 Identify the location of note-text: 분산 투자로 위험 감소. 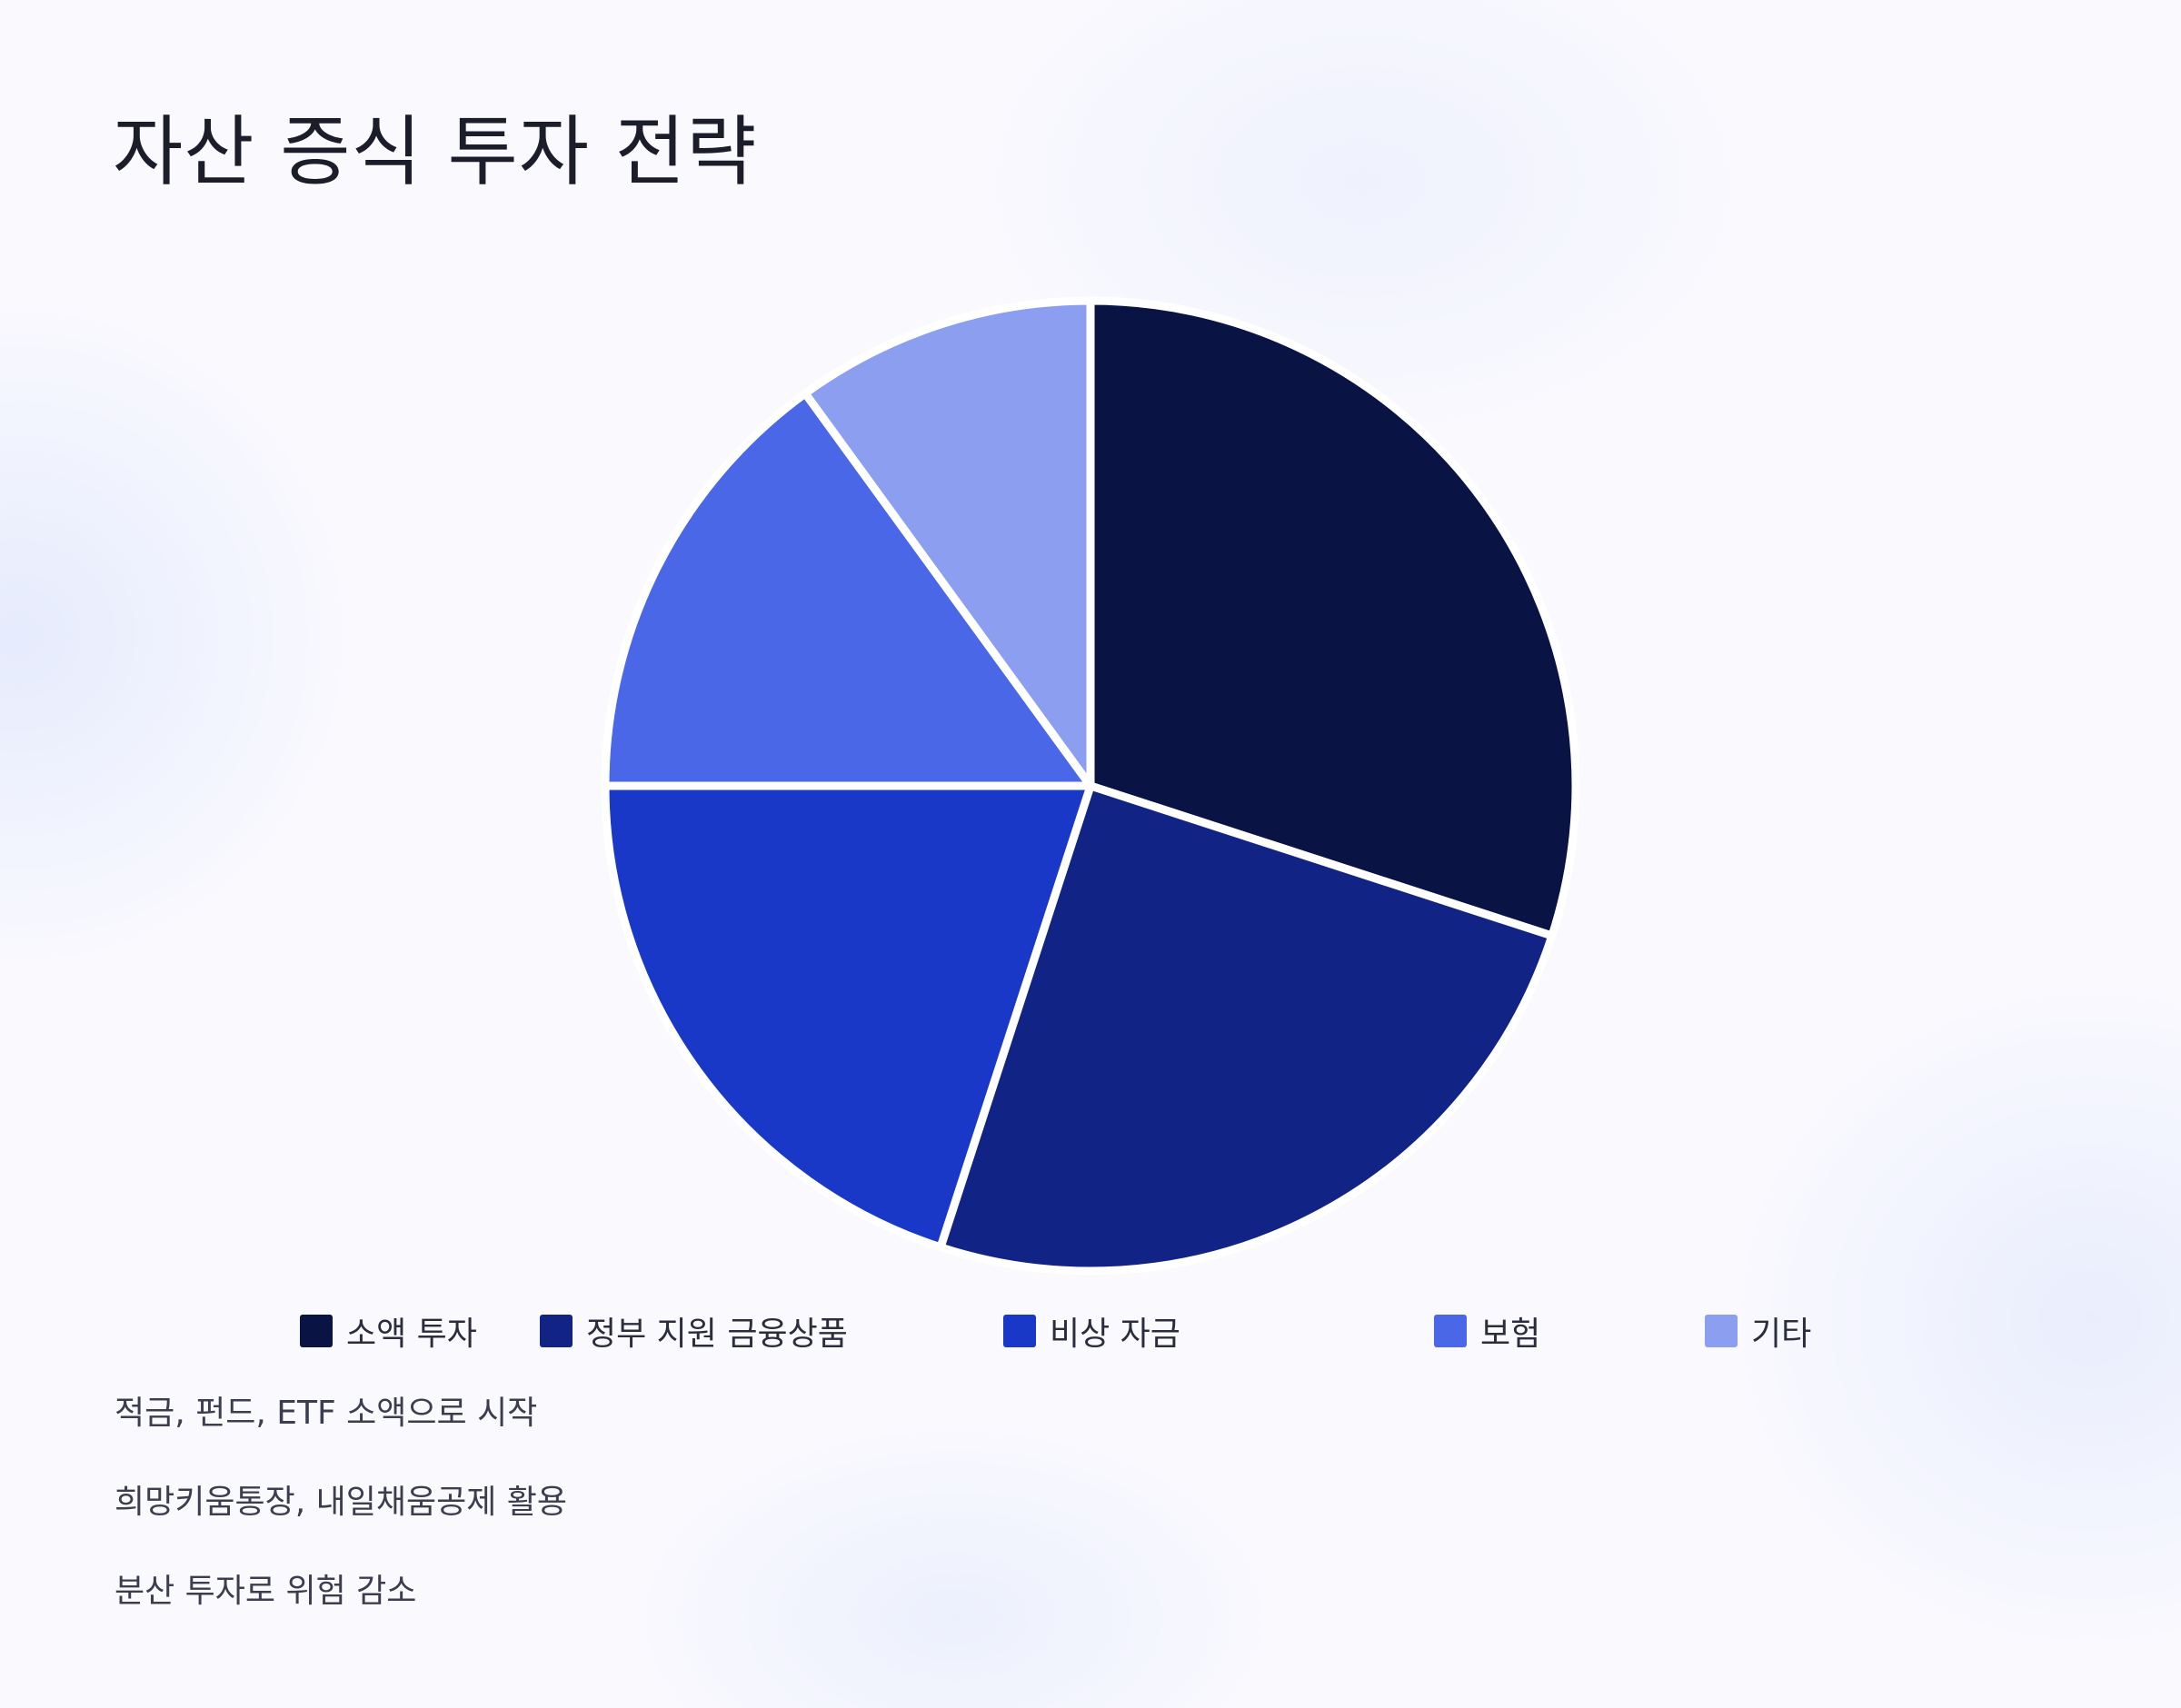
(266, 1591).